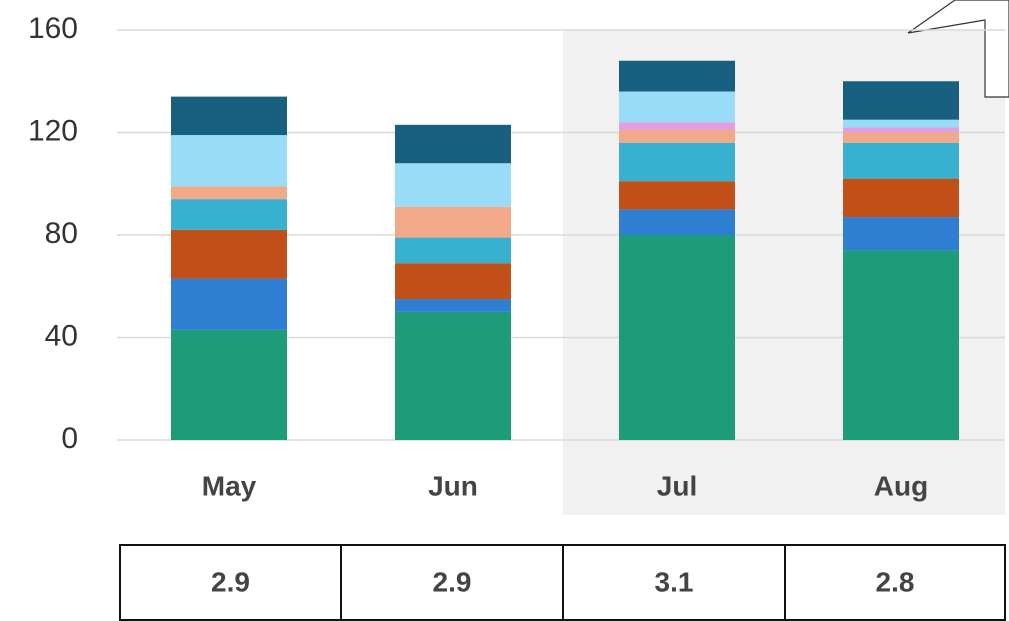 Image resolution: width=1009 pixels, height=621 pixels. Describe the element at coordinates (53, 28) in the screenshot. I see `y-tick-label: 160` at that location.